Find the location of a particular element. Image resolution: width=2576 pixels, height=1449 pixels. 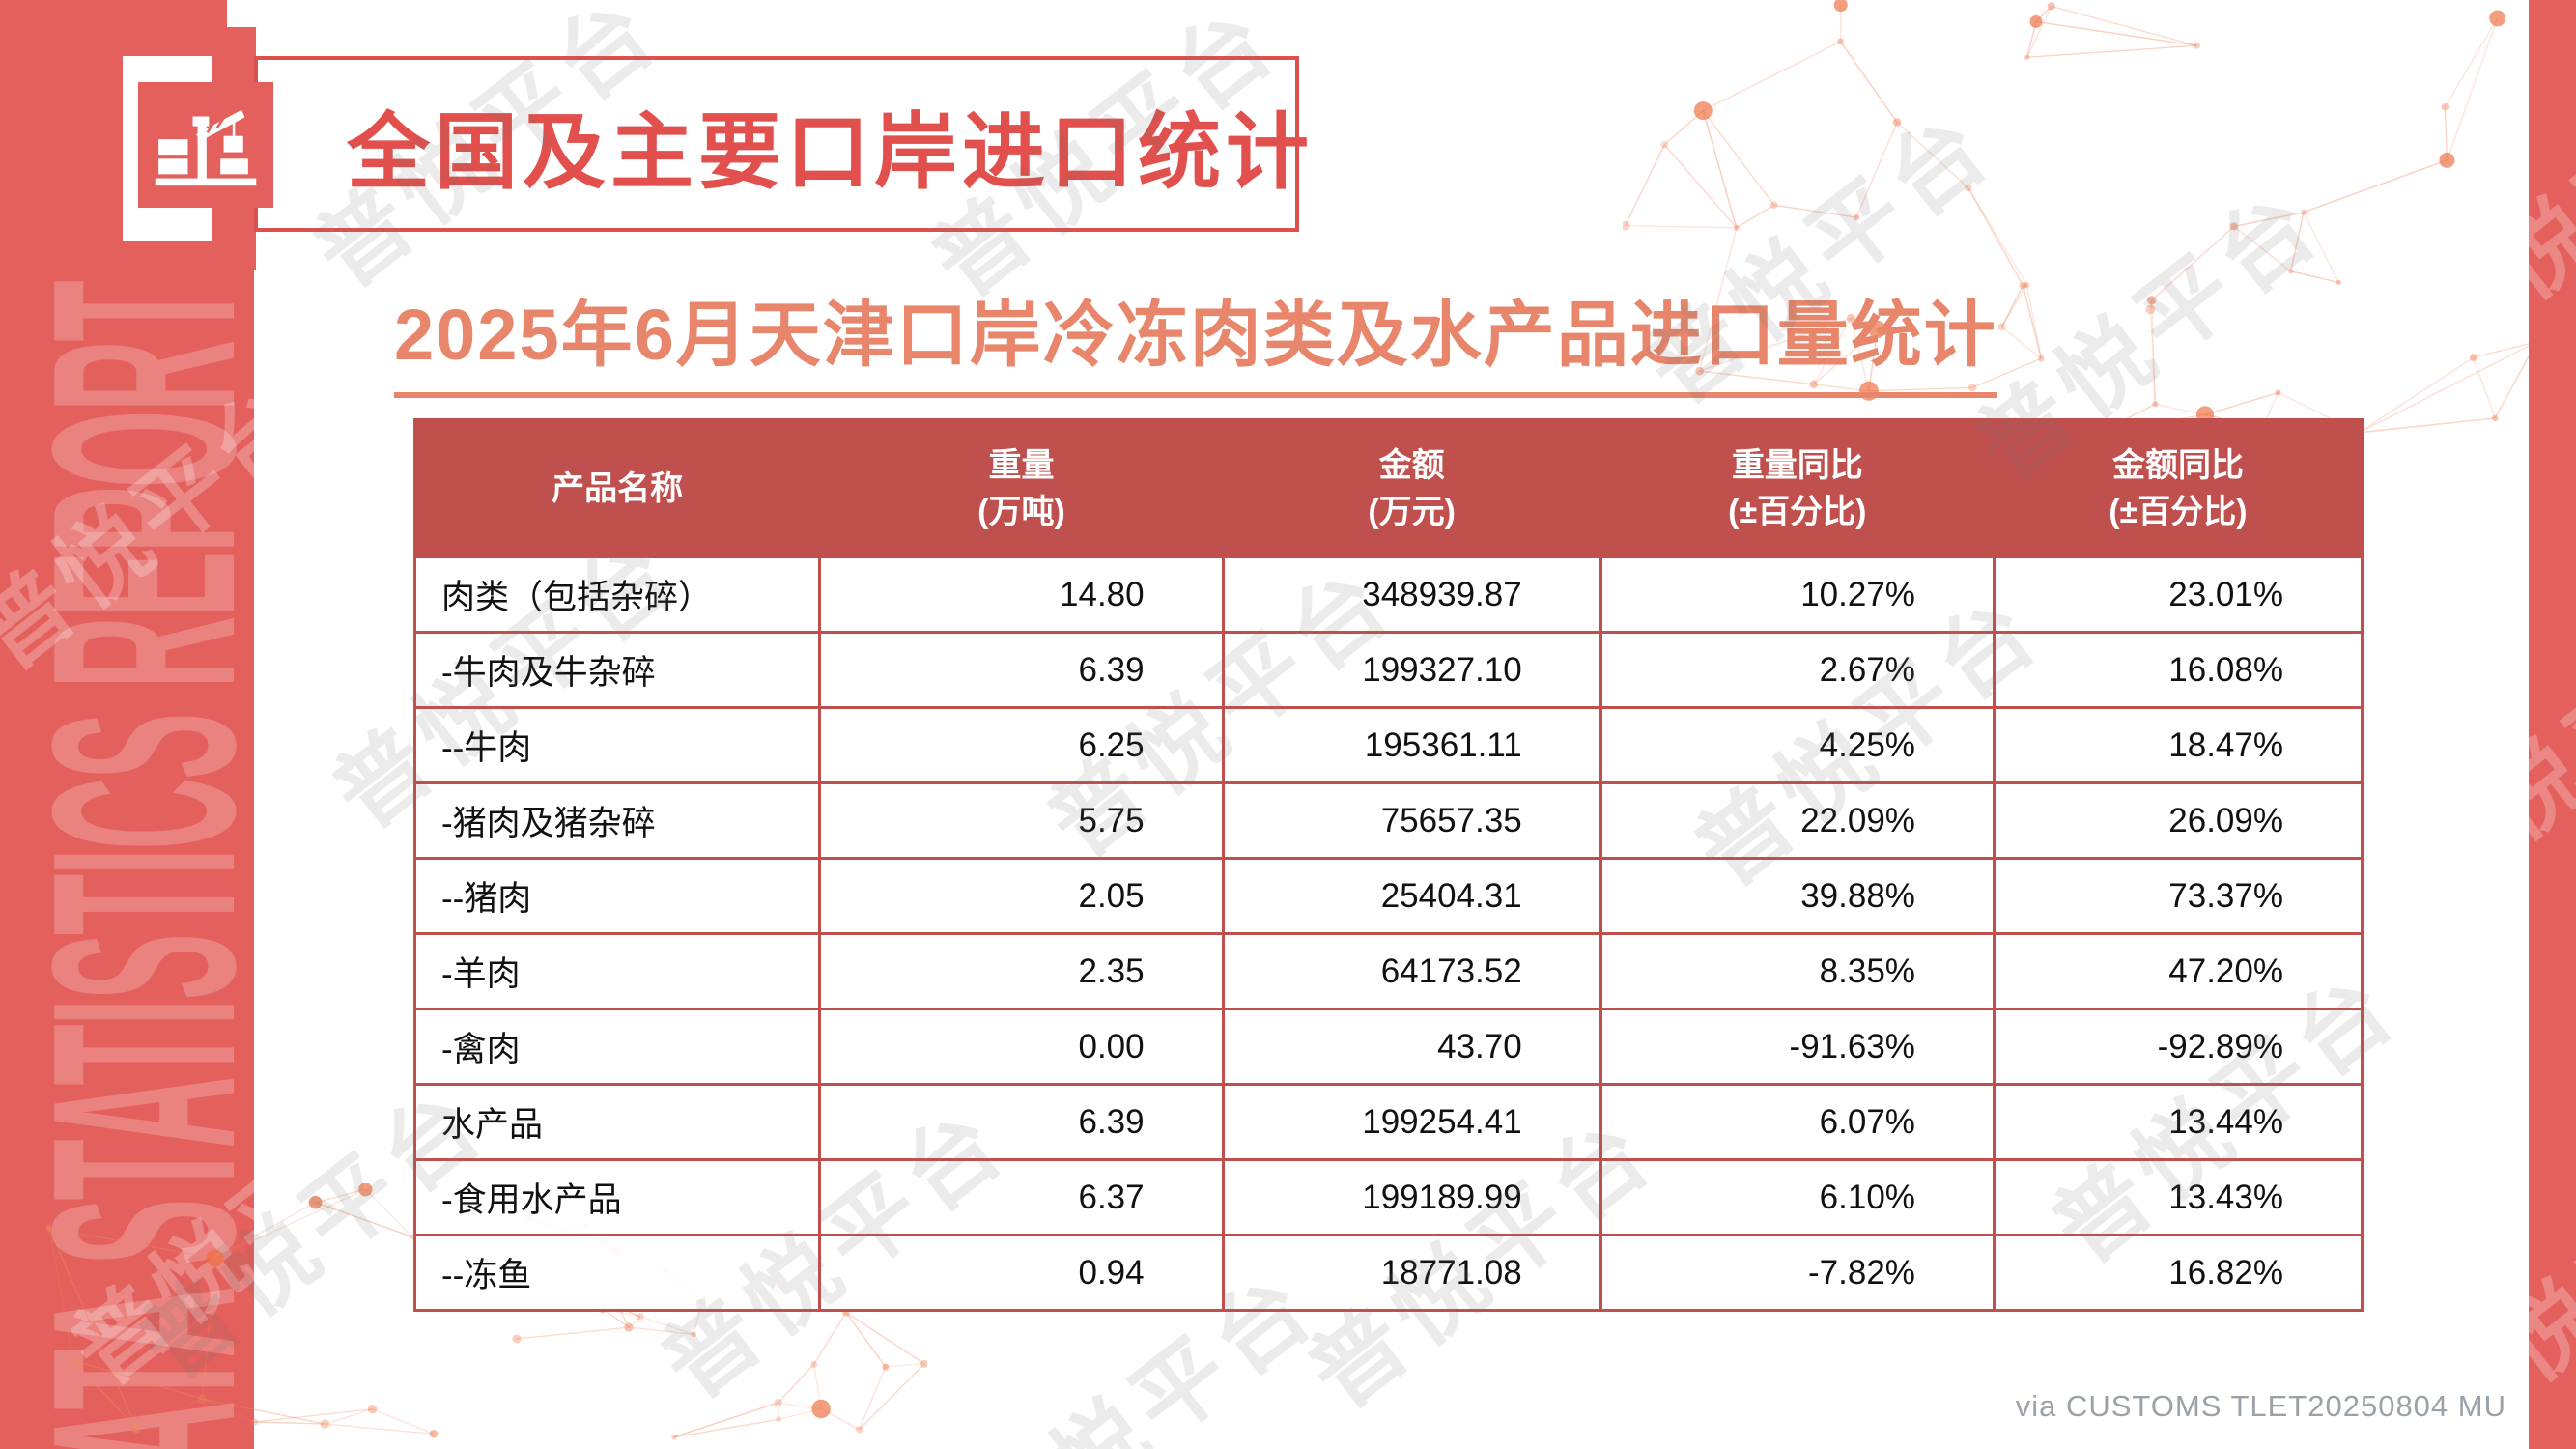

amount-cell: 199189.99 is located at coordinates (1411, 1197).